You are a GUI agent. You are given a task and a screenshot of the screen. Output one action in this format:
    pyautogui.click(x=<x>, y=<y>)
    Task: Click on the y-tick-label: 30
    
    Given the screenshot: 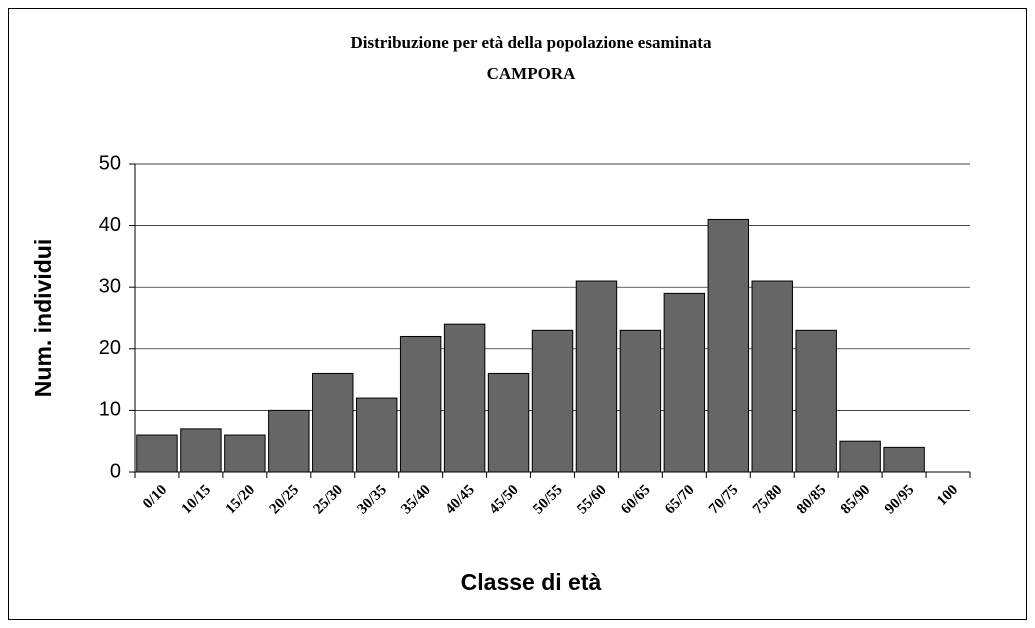 What is the action you would take?
    pyautogui.click(x=110, y=286)
    